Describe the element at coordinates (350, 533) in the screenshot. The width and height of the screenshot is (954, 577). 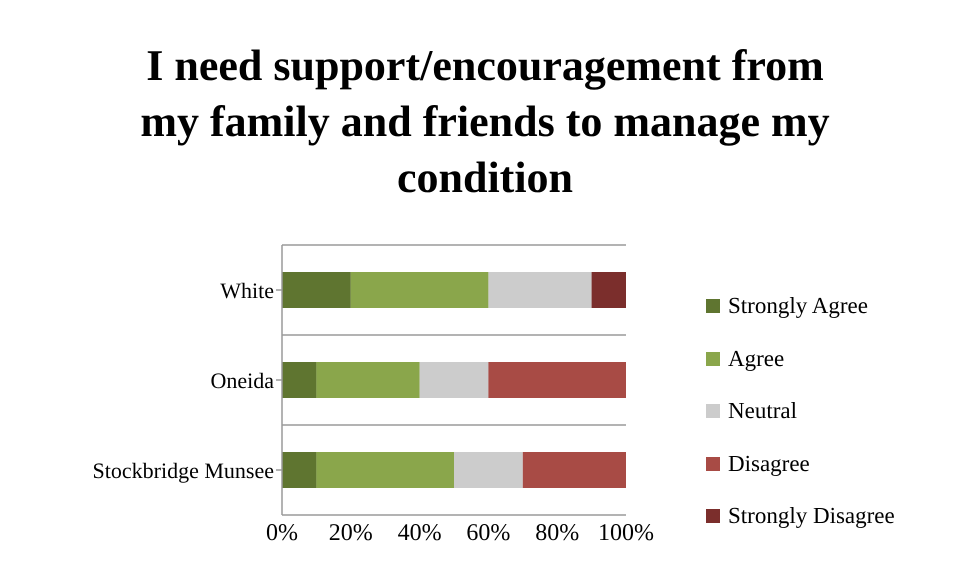
I see `x-tick-label: 20%` at that location.